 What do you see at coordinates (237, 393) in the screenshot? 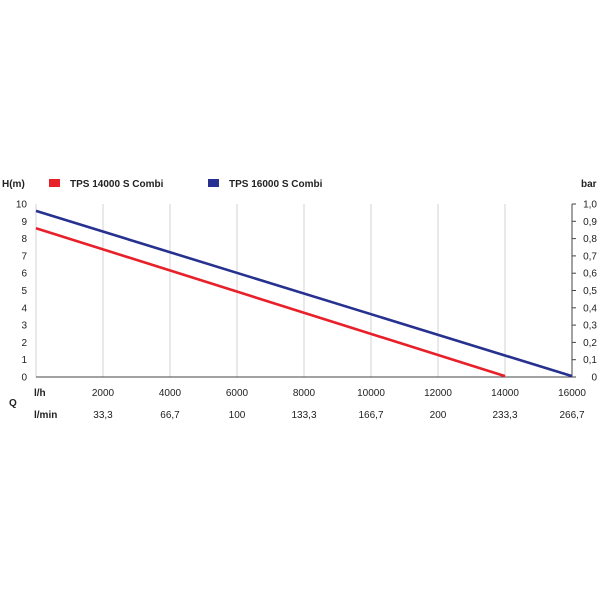
I see `x-tick-label: 6000` at bounding box center [237, 393].